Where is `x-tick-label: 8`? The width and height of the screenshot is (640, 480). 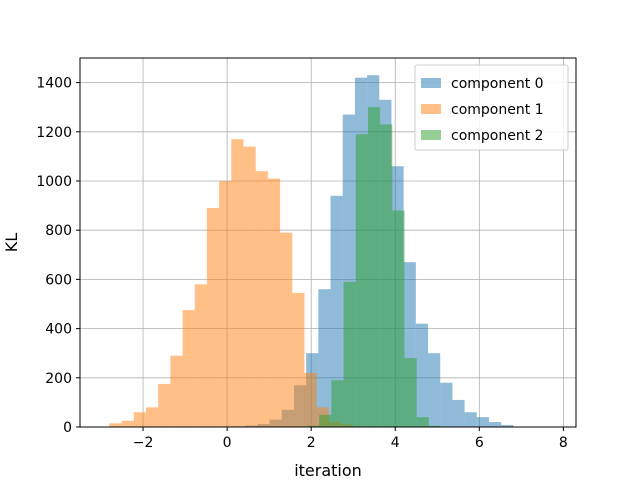
x-tick-label: 8 is located at coordinates (563, 443).